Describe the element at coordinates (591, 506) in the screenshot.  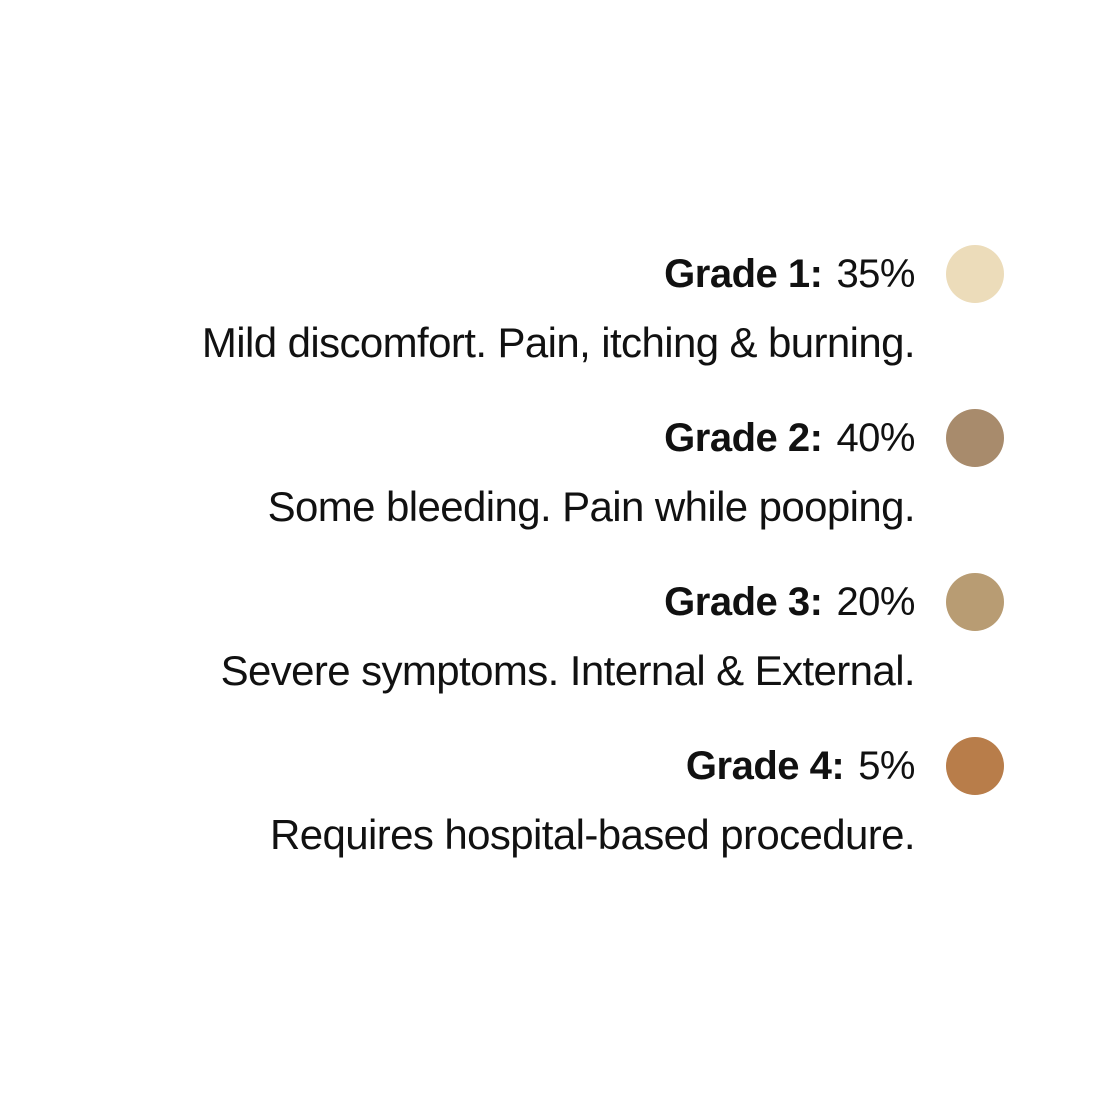
I see `grade-description: Some bleeding. Pain while pooping.` at that location.